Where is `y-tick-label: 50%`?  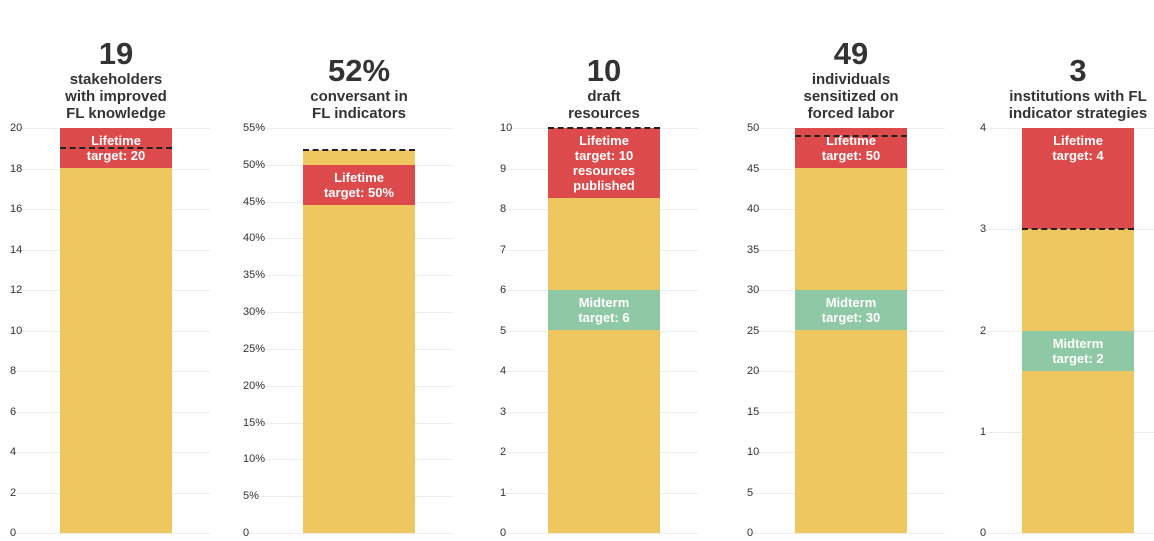
y-tick-label: 50% is located at coordinates (254, 164).